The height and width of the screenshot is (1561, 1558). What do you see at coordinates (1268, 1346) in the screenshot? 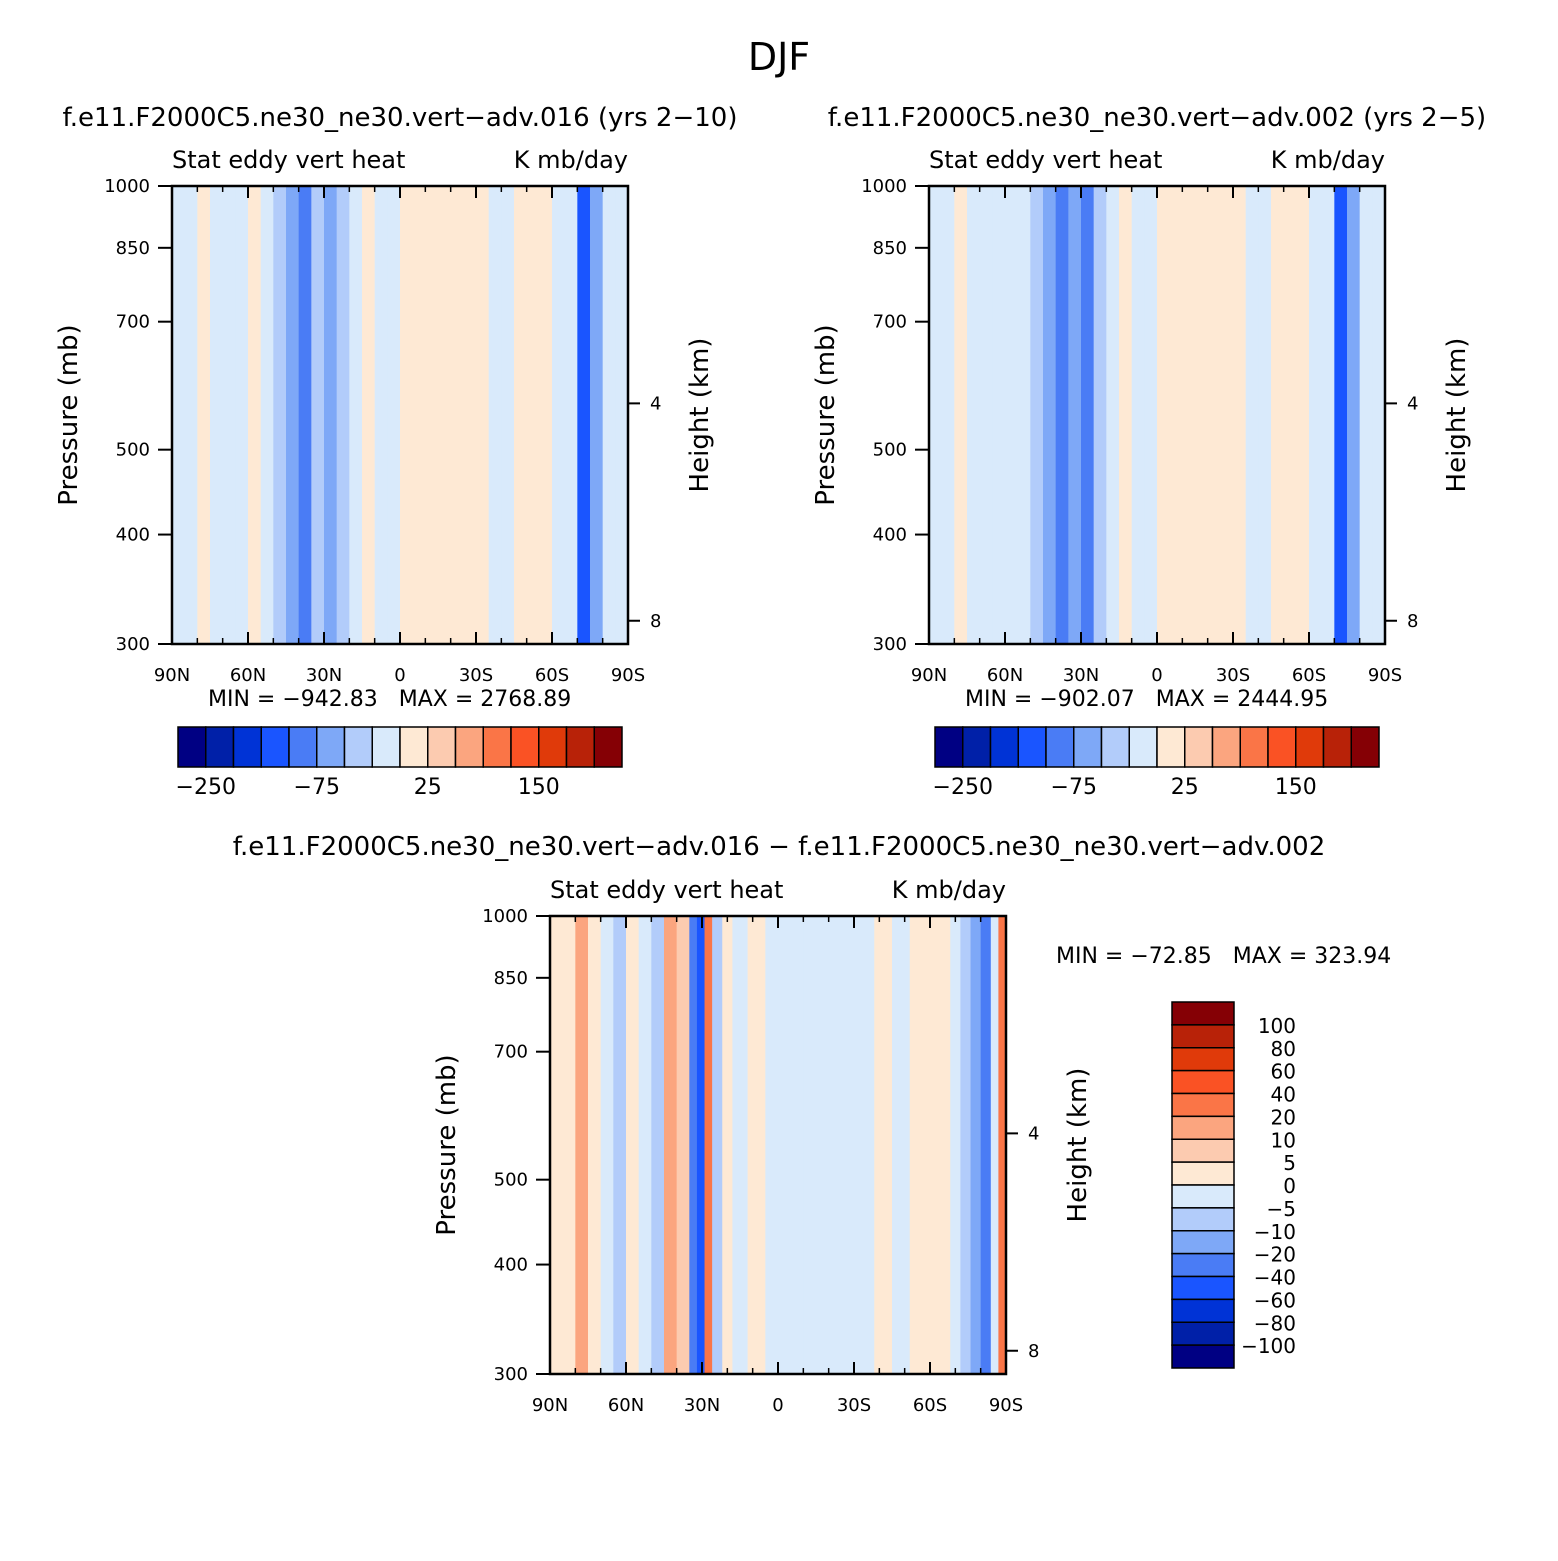
I see `colorbar-label: −100` at bounding box center [1268, 1346].